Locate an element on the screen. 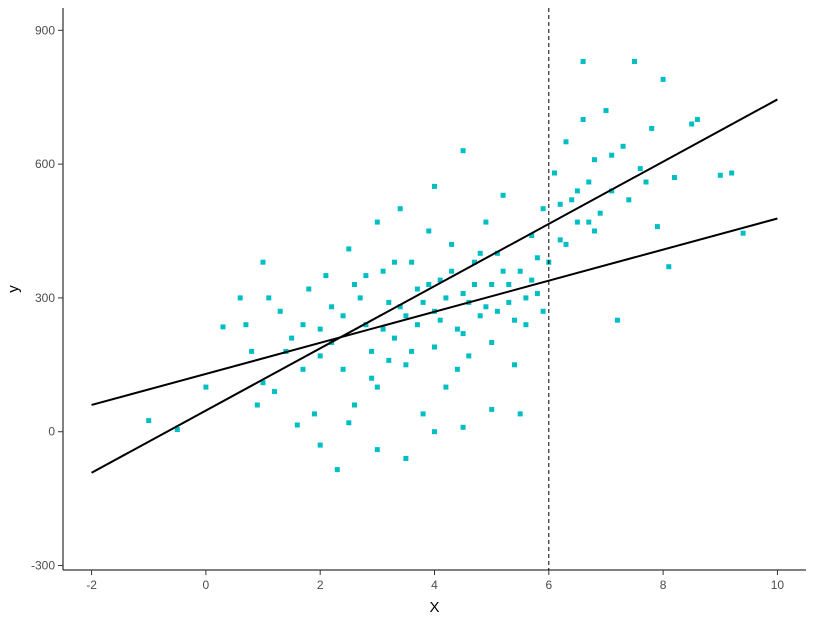 This screenshot has height=623, width=831. y-tick-label: 600 is located at coordinates (45, 164).